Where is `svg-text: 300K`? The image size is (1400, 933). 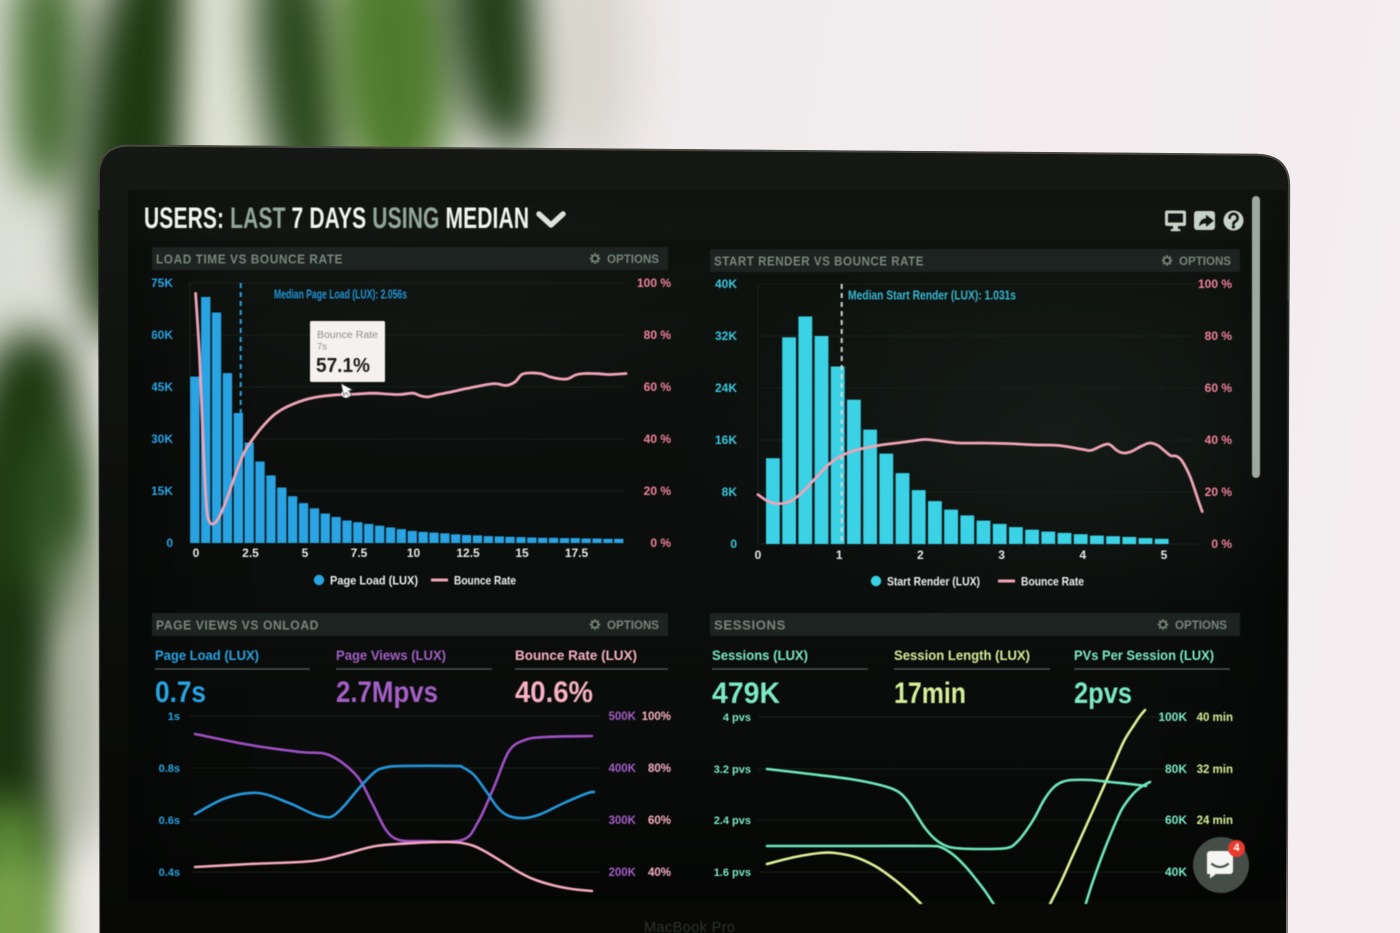
svg-text: 300K is located at coordinates (623, 821).